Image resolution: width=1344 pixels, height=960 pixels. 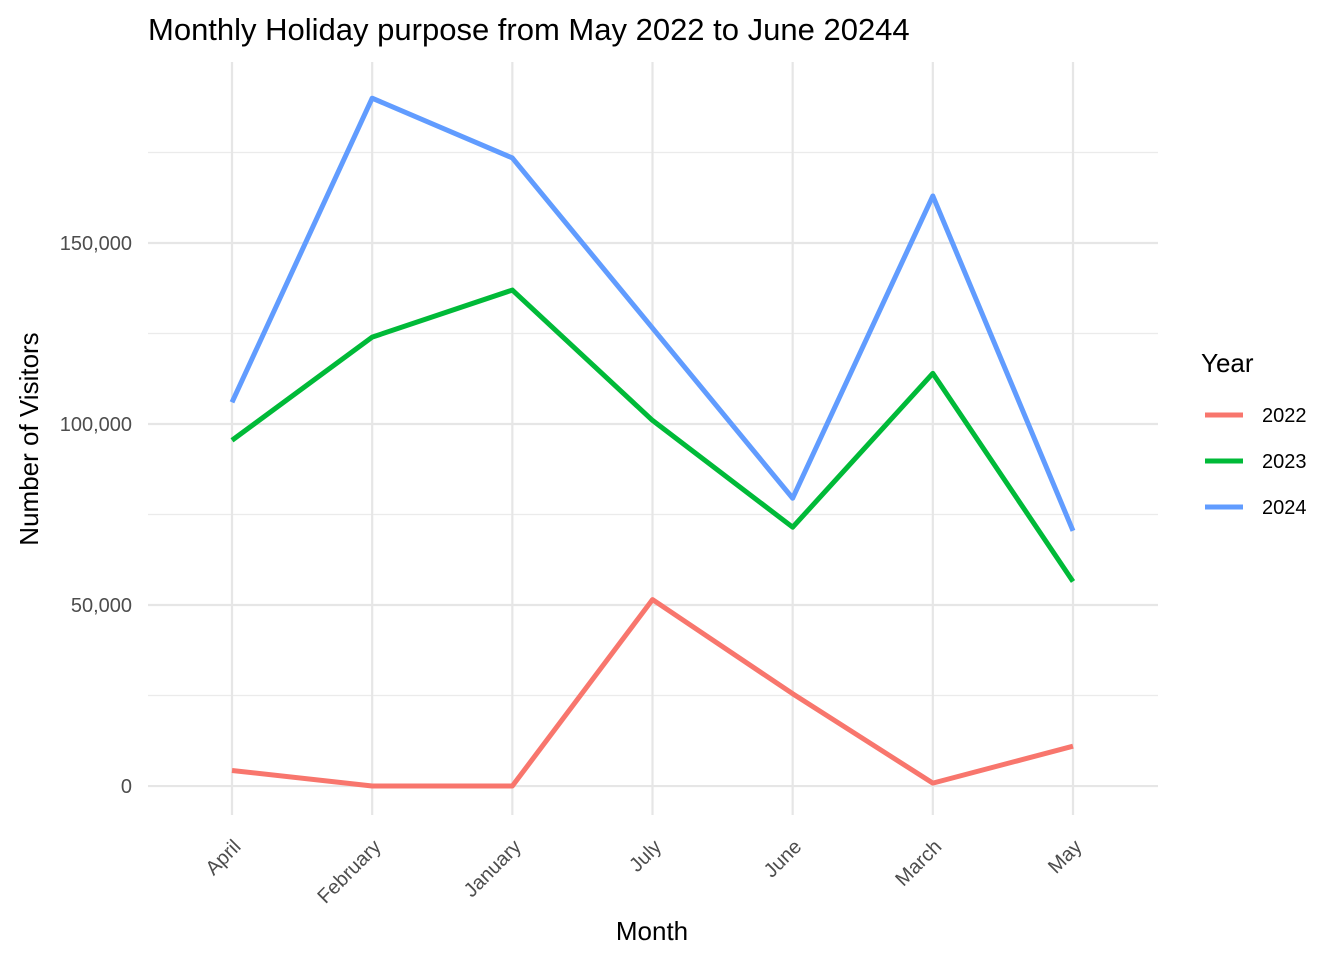 I want to click on legend-label: 2023, so click(x=1284, y=462).